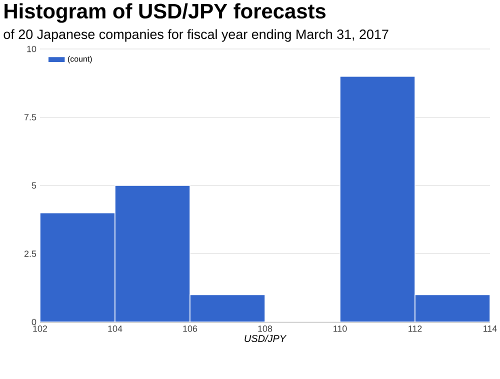 The width and height of the screenshot is (500, 379). Describe the element at coordinates (30, 253) in the screenshot. I see `y-tick-label: 2.5` at that location.